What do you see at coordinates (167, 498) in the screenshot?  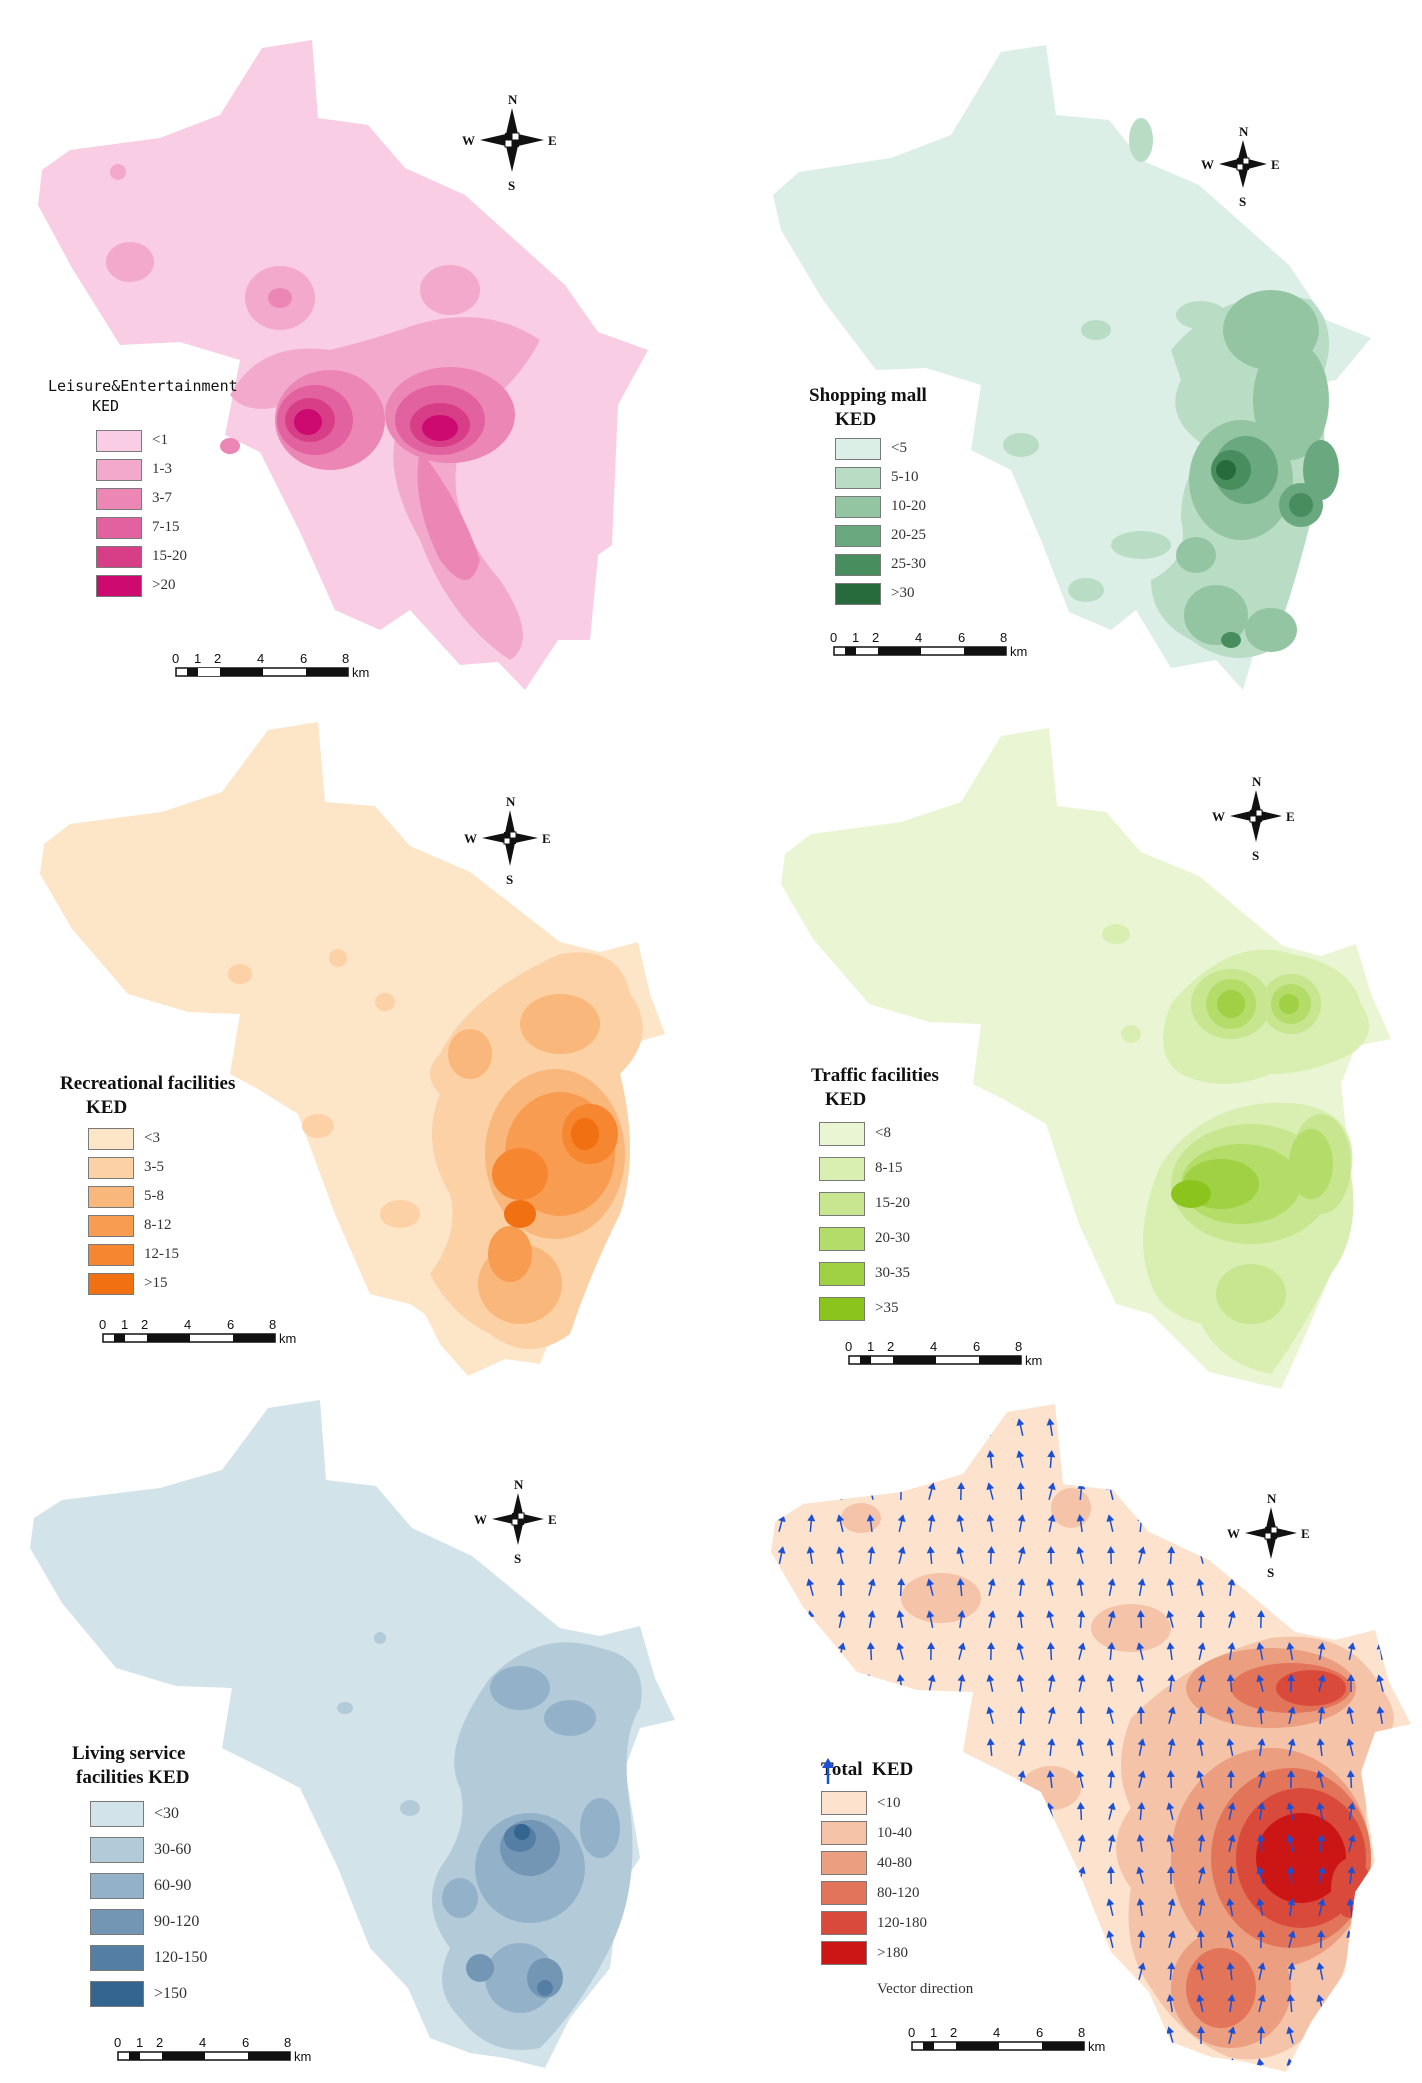 I see `legend-row: 3-7` at bounding box center [167, 498].